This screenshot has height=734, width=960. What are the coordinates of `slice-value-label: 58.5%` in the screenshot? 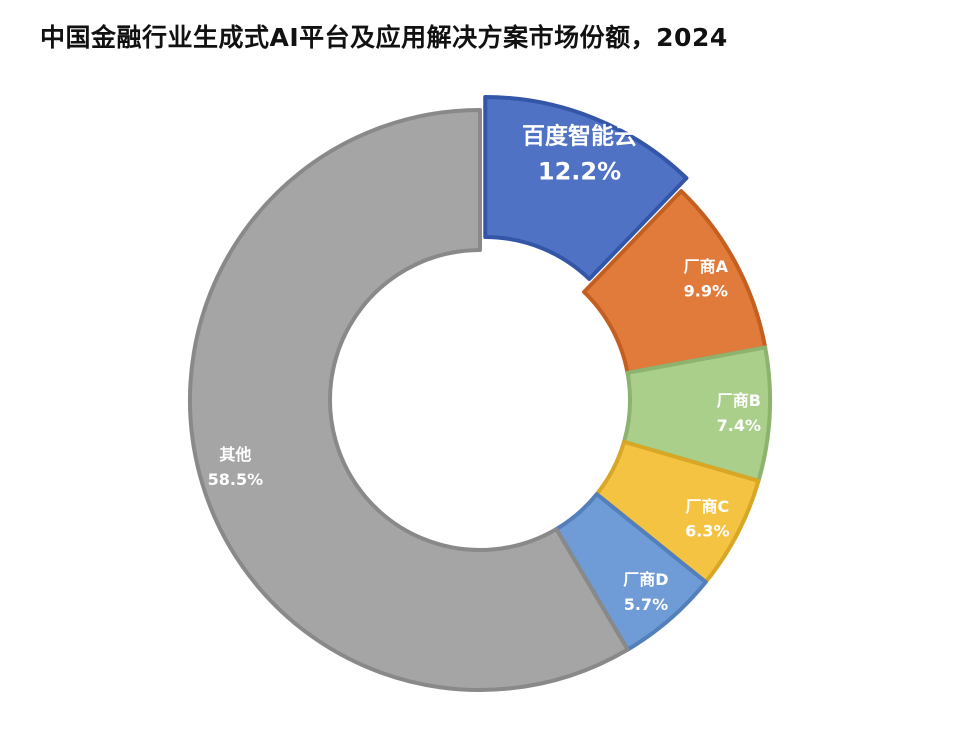 It's located at (236, 479).